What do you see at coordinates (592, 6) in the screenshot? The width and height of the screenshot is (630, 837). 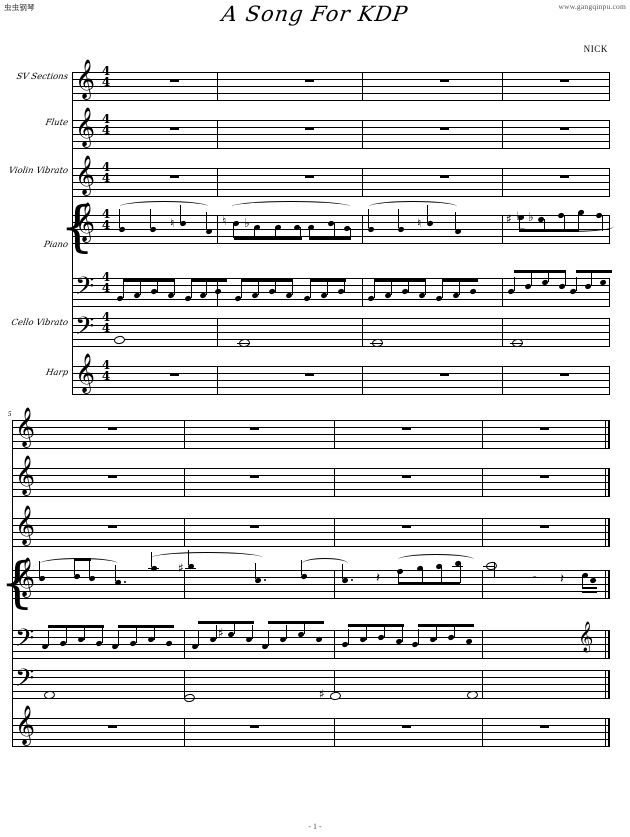 I see `watermark-site-url: www.gangqinpu.com` at bounding box center [592, 6].